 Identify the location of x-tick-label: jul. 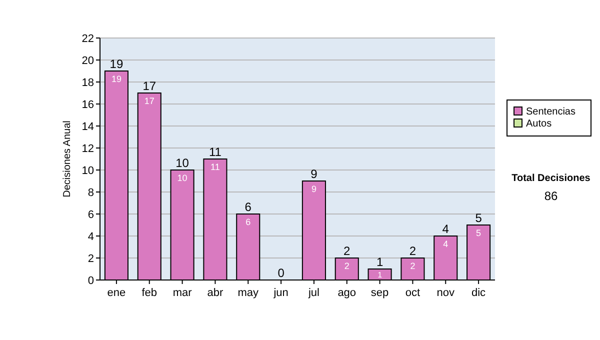
(313, 293).